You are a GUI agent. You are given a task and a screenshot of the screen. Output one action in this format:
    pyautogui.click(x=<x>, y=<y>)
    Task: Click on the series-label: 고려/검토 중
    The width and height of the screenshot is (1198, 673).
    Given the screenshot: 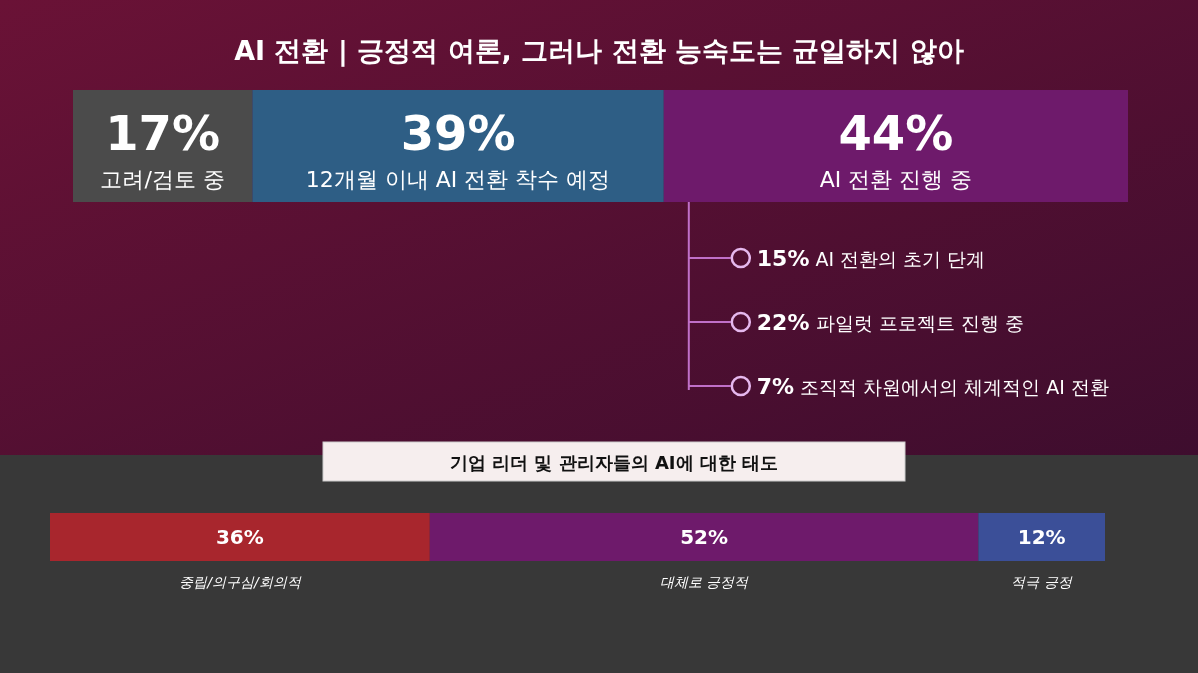 What is the action you would take?
    pyautogui.click(x=162, y=179)
    